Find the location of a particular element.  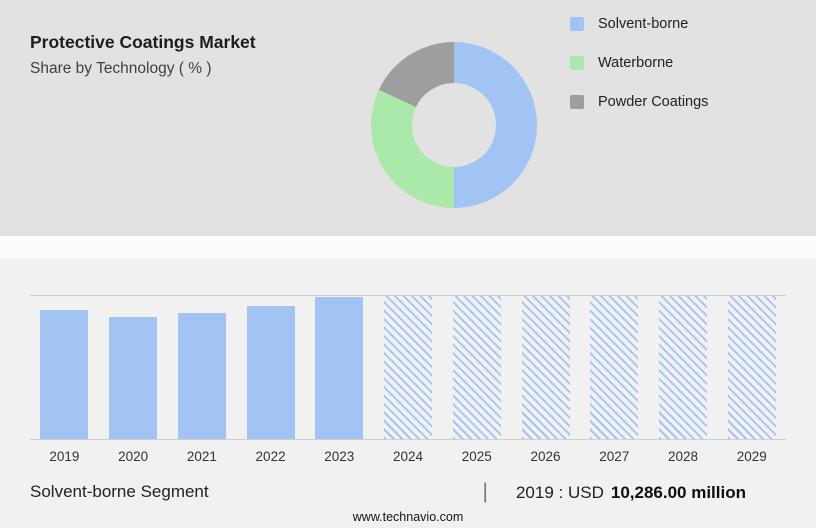

forecast-bar-2029 is located at coordinates (751, 367).